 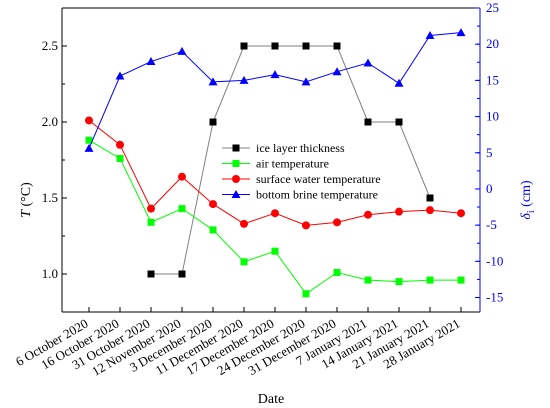 I want to click on legend-label: ice layer thickness, so click(x=300, y=148).